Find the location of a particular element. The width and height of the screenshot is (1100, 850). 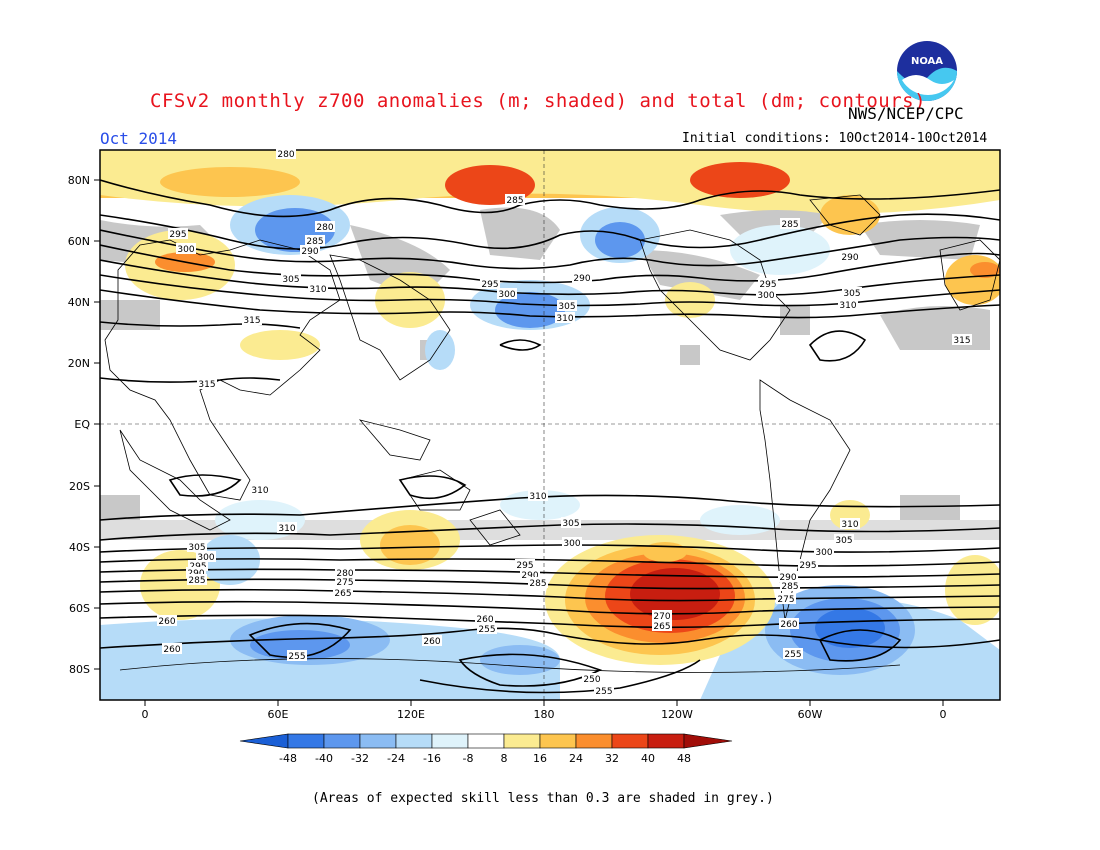

lon-label-120e: 120E is located at coordinates (411, 714).